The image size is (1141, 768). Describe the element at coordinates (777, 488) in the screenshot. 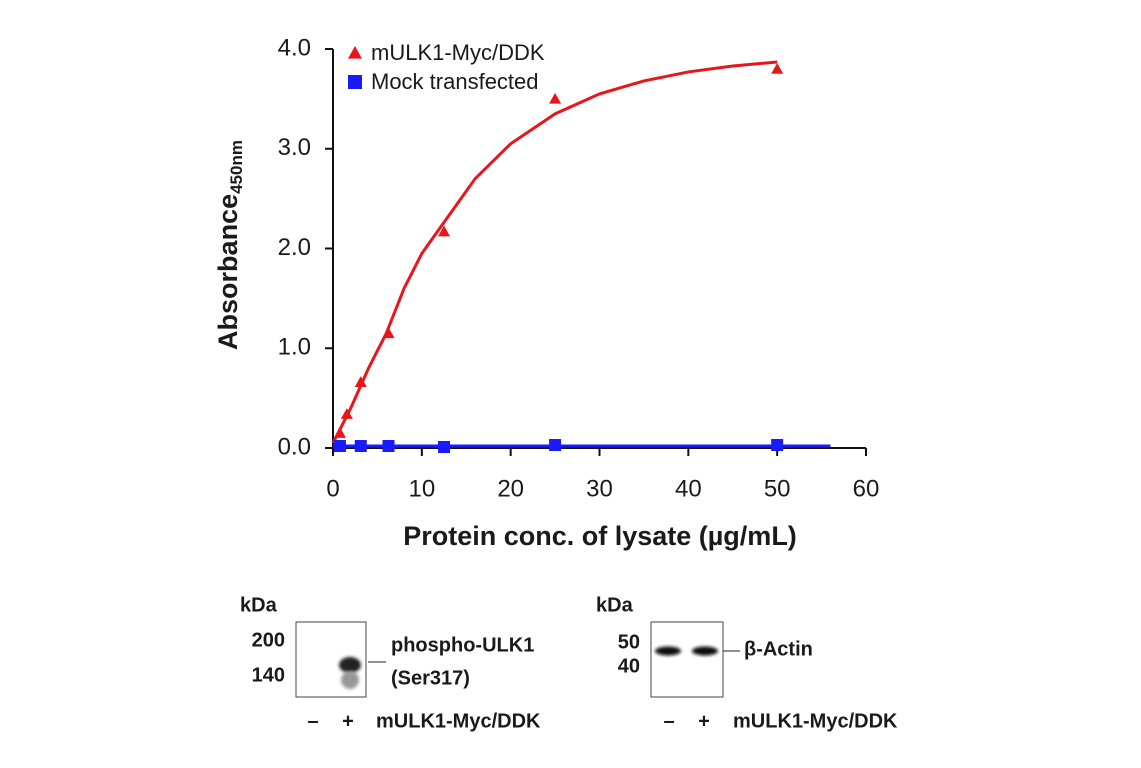

I see `x-tick-label: 50` at that location.